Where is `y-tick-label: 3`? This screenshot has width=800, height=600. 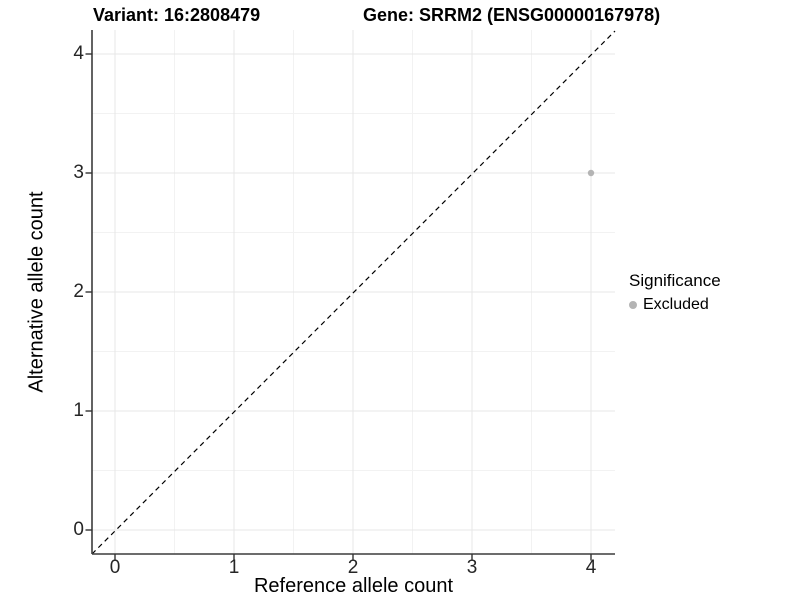 y-tick-label: 3 is located at coordinates (78, 172).